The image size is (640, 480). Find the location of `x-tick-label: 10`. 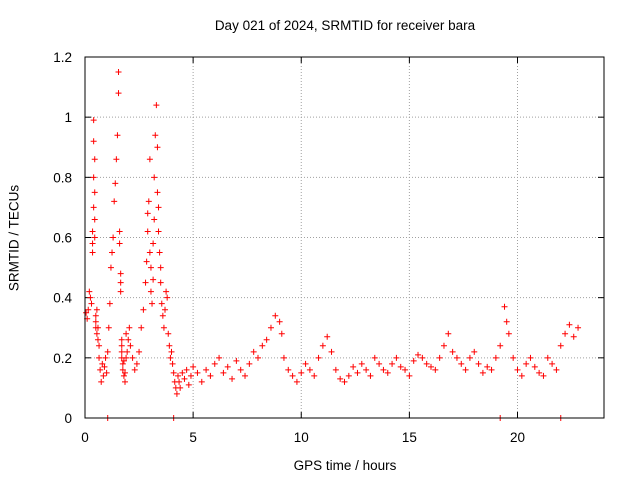

x-tick-label: 10 is located at coordinates (301, 437).